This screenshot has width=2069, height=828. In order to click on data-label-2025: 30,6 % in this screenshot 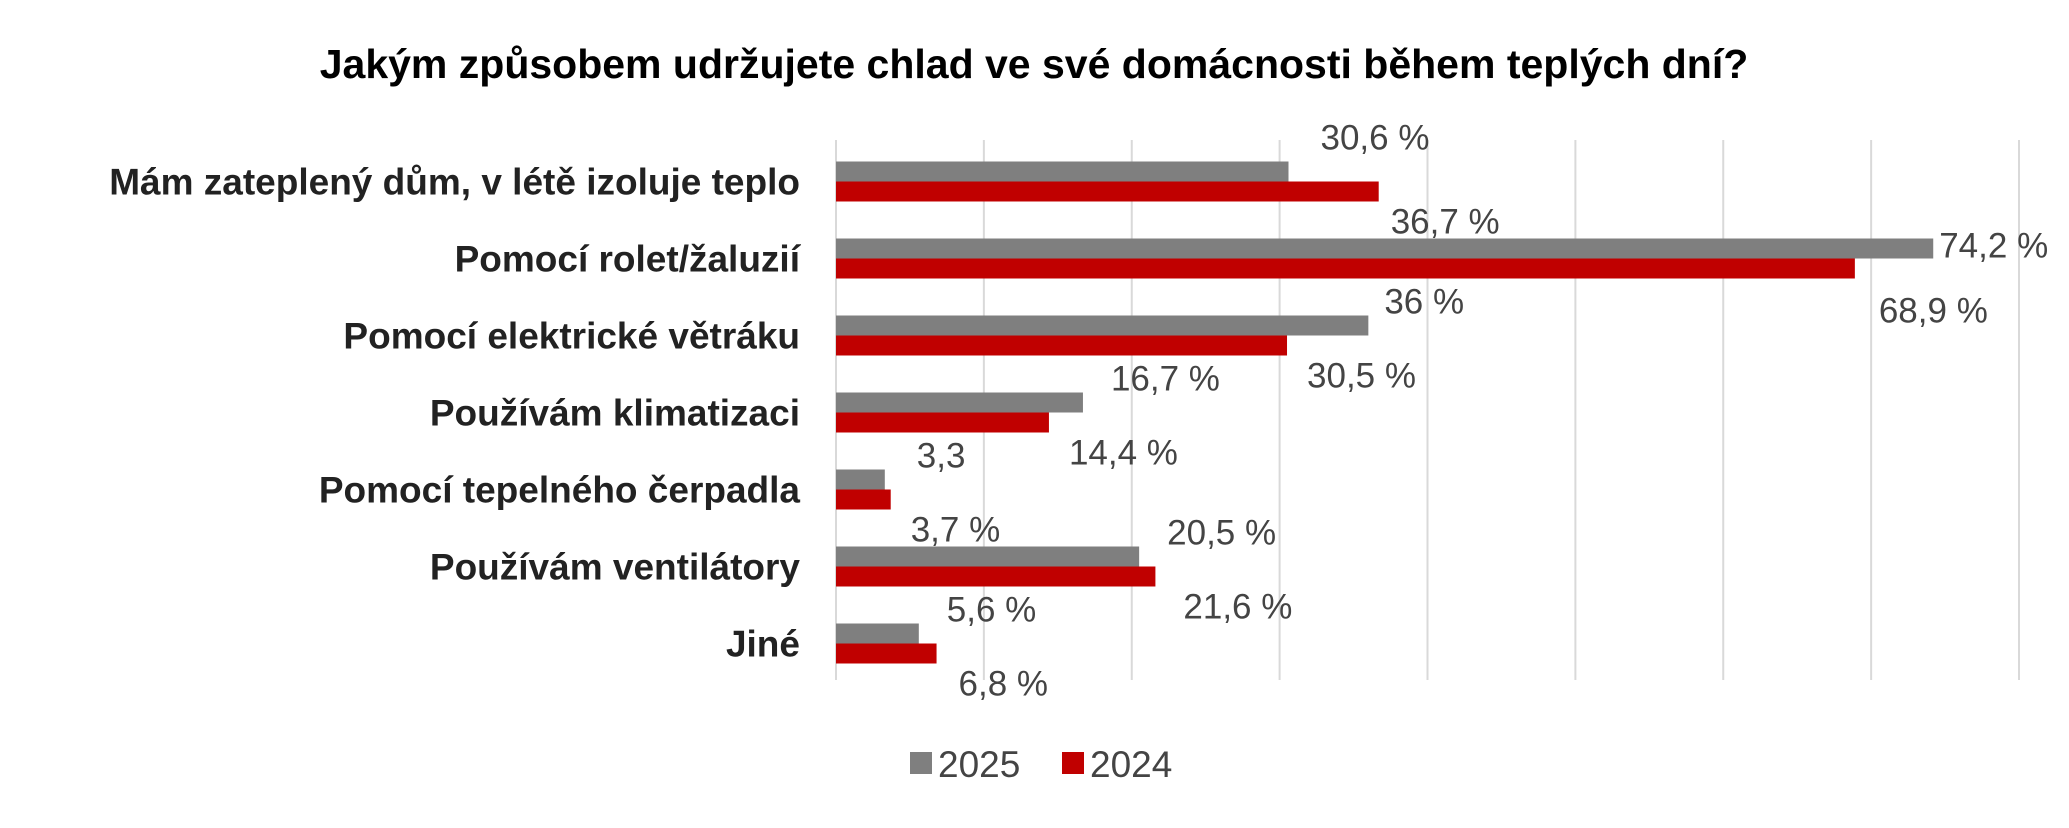, I will do `click(1374, 138)`.